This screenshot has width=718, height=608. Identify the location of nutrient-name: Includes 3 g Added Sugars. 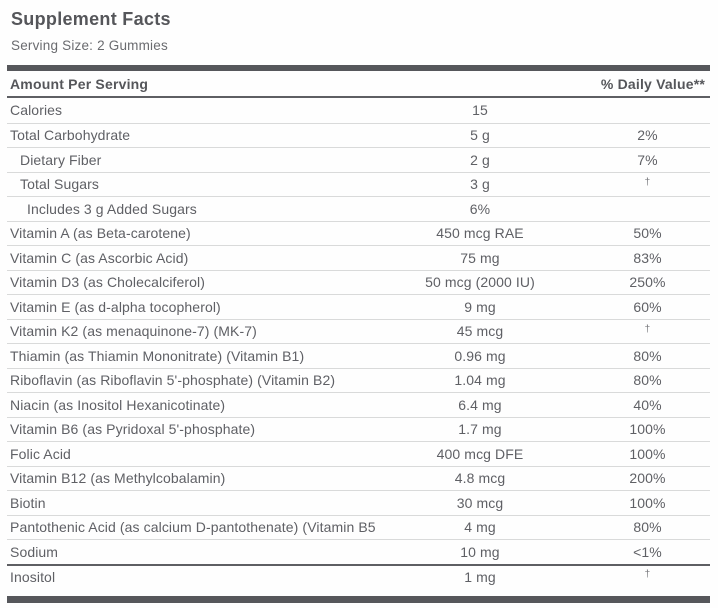
(112, 208).